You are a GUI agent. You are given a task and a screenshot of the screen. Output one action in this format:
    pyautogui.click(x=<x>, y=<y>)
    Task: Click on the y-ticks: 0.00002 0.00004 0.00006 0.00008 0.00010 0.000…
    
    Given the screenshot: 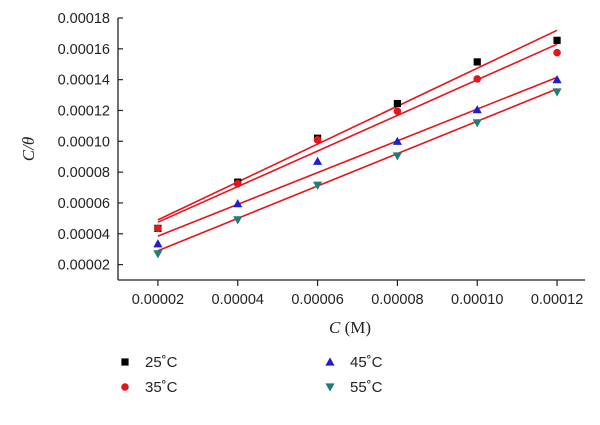 What is the action you would take?
    pyautogui.click(x=90, y=142)
    